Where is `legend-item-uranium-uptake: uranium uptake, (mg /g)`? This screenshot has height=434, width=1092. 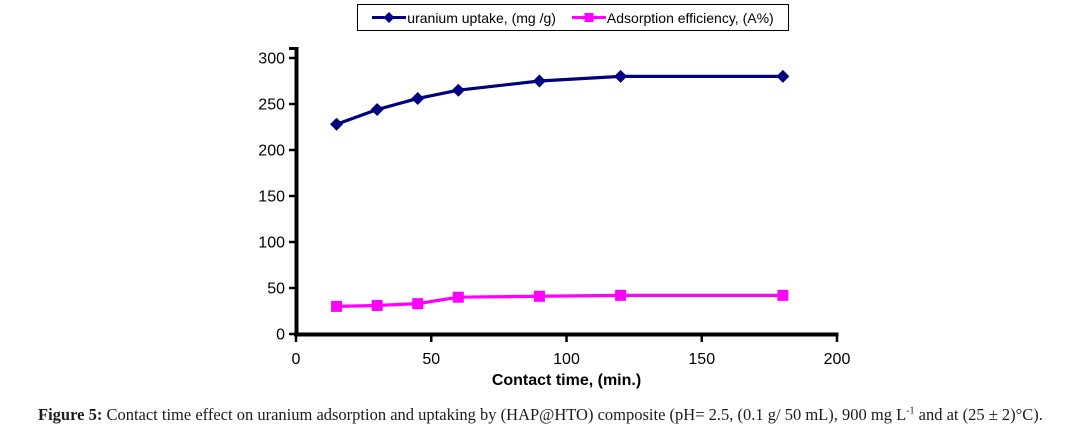 legend-item-uranium-uptake: uranium uptake, (mg /g) is located at coordinates (464, 18).